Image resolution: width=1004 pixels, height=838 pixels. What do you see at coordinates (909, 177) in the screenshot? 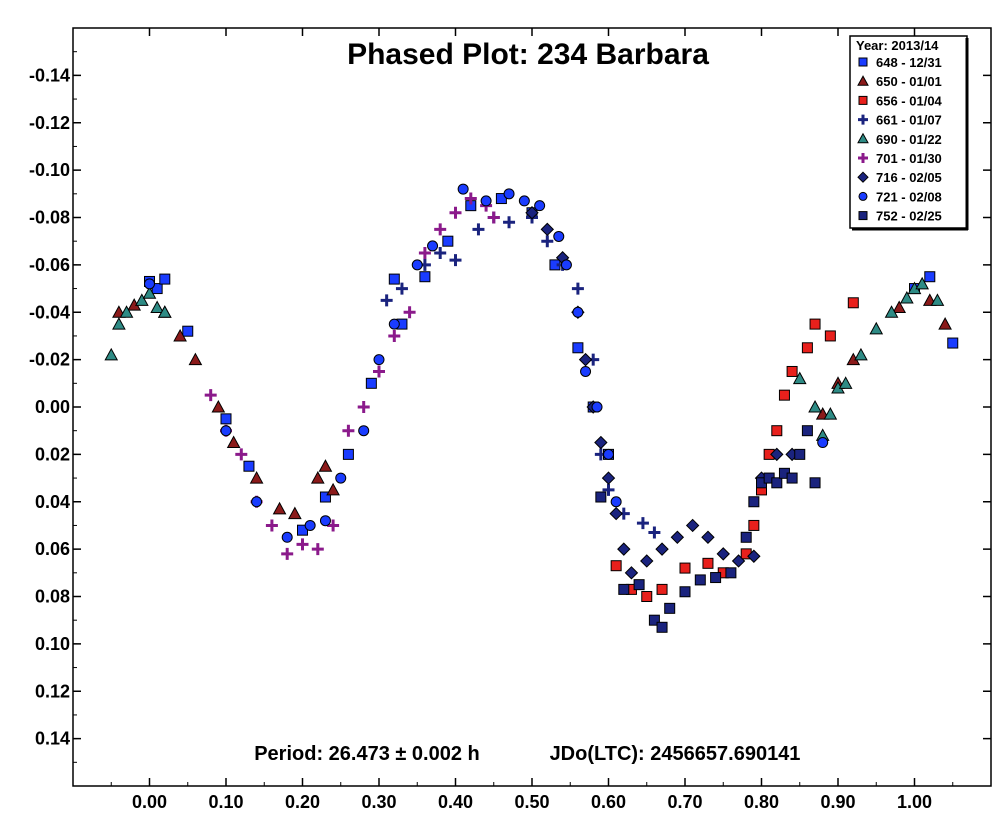
I see `legend-entry-label: 716 - 02/05` at bounding box center [909, 177].